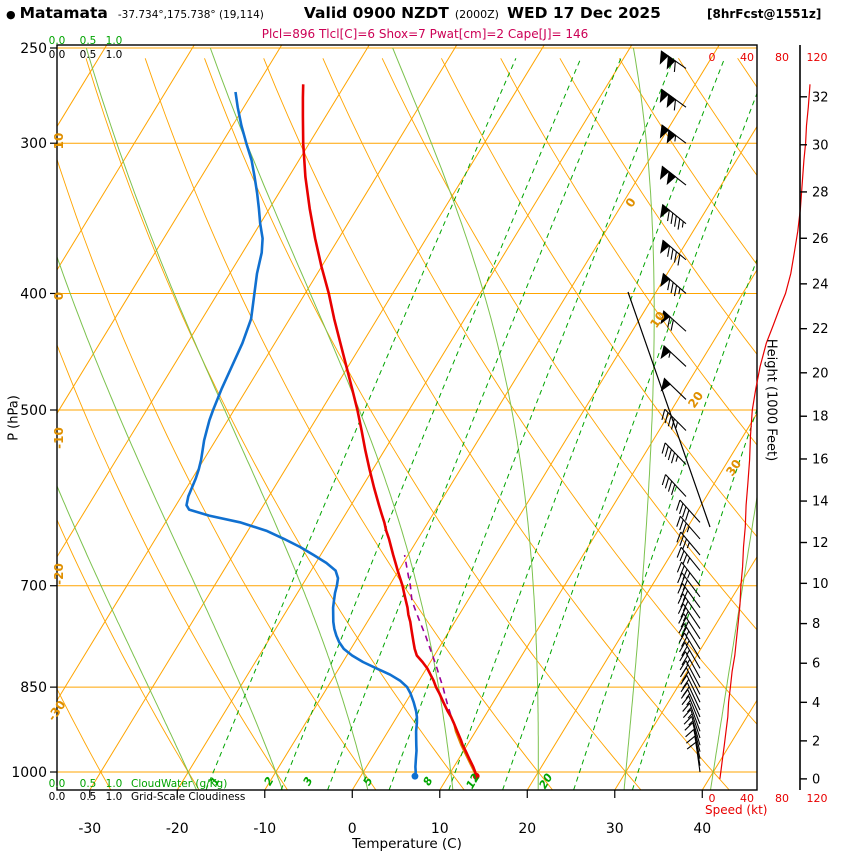 The image size is (850, 860). Describe the element at coordinates (820, 145) in the screenshot. I see `height-tick-label: 30` at that location.